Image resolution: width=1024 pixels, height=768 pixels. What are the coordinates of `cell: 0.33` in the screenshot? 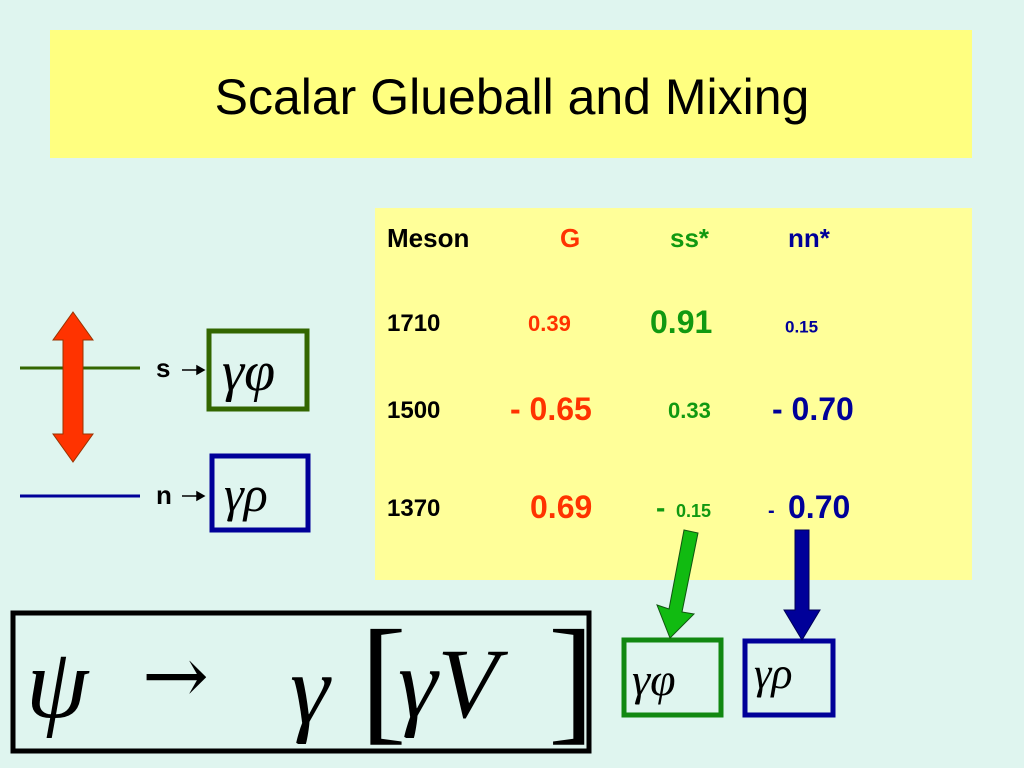 It's located at (689, 410).